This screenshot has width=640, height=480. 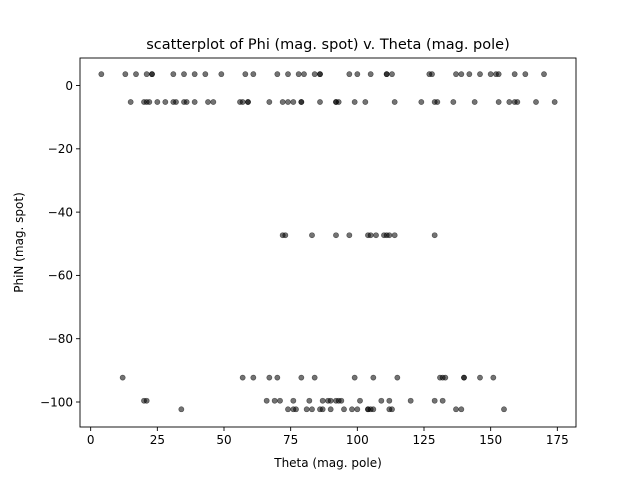 What do you see at coordinates (60, 339) in the screenshot?
I see `y-tick-label: −80` at bounding box center [60, 339].